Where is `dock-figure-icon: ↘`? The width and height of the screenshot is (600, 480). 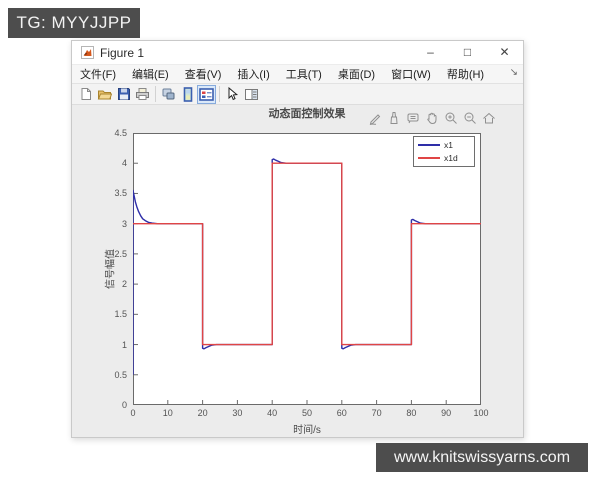
dock-figure-icon: ↘ is located at coordinates (513, 72).